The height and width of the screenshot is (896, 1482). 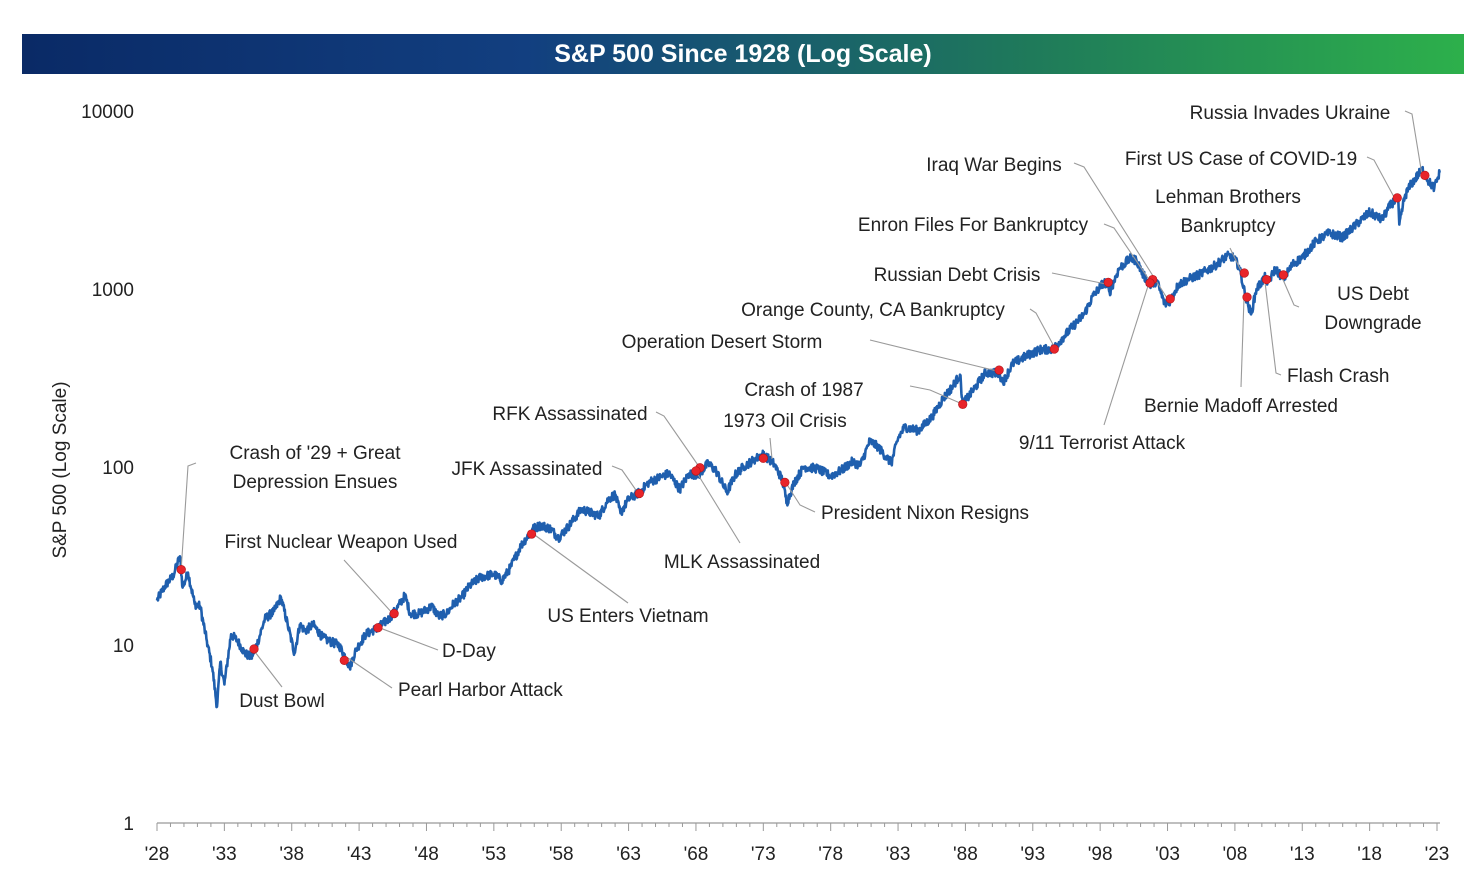 What do you see at coordinates (994, 165) in the screenshot?
I see `event-label-iraq-war-begins: Iraq War Begins` at bounding box center [994, 165].